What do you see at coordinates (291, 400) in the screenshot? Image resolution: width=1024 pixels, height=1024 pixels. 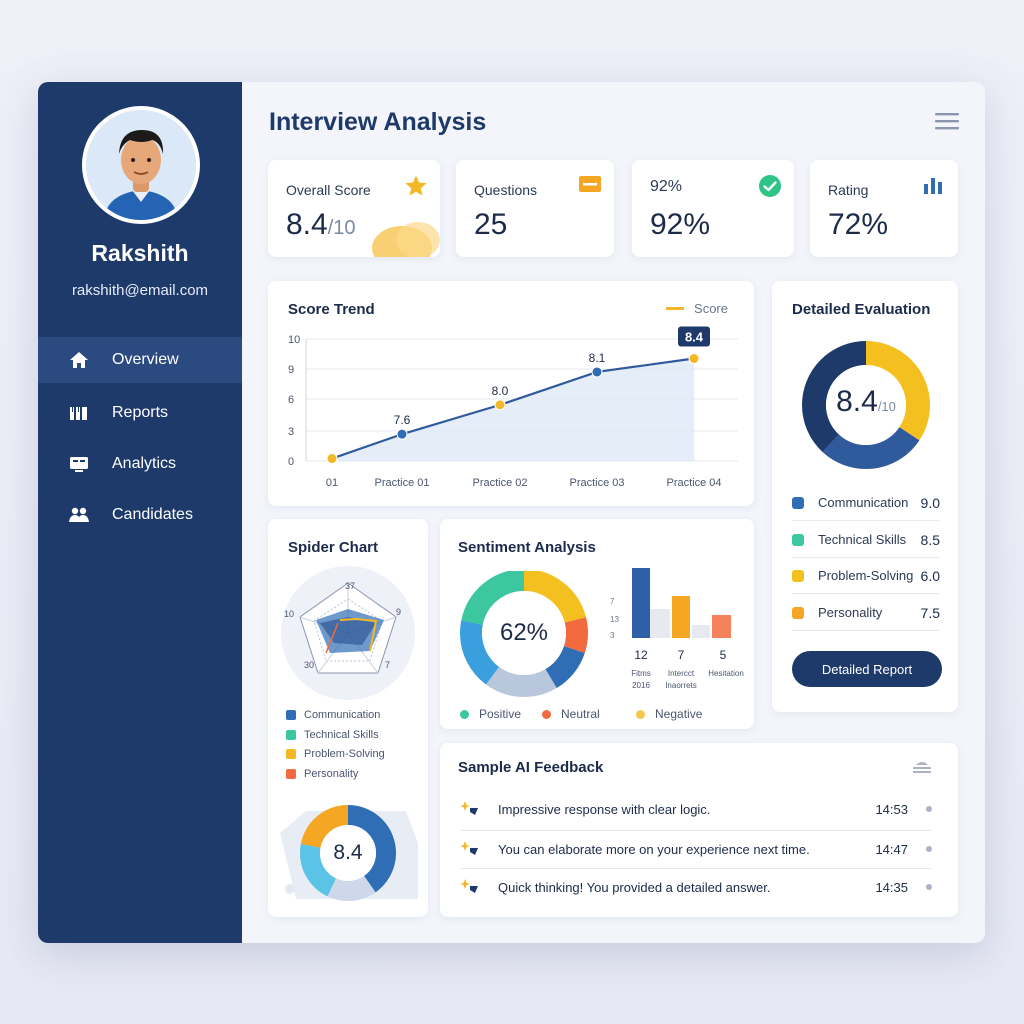 I see `y-tick-label: 6` at bounding box center [291, 400].